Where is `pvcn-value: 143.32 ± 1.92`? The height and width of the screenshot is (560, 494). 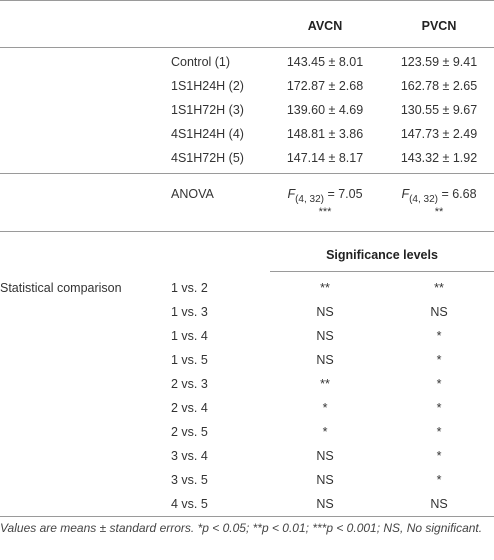 pvcn-value: 143.32 ± 1.92 is located at coordinates (439, 158).